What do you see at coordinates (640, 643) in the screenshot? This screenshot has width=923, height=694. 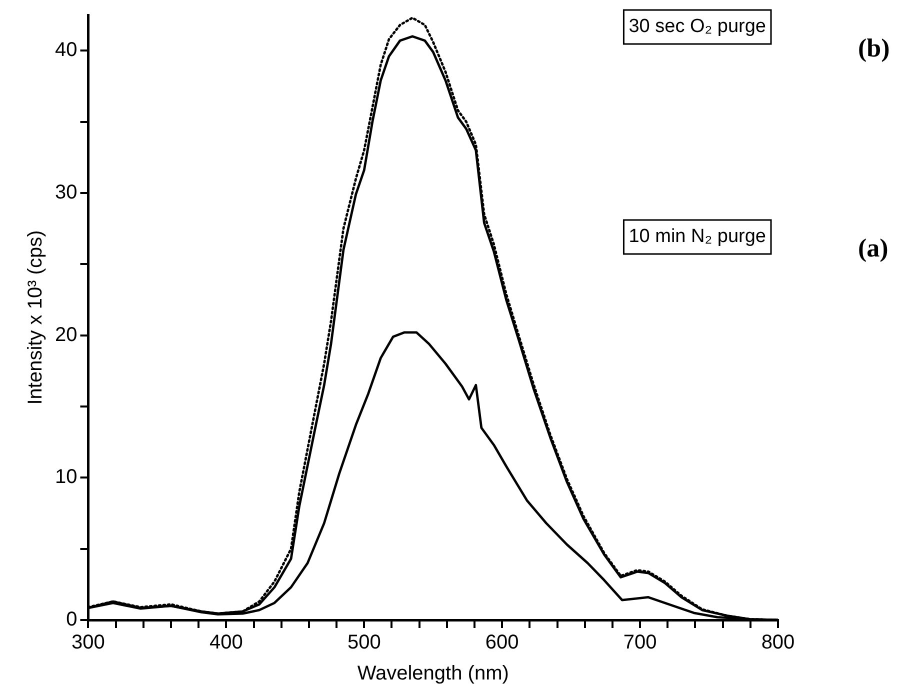 I see `x-tick-label: 700` at bounding box center [640, 643].